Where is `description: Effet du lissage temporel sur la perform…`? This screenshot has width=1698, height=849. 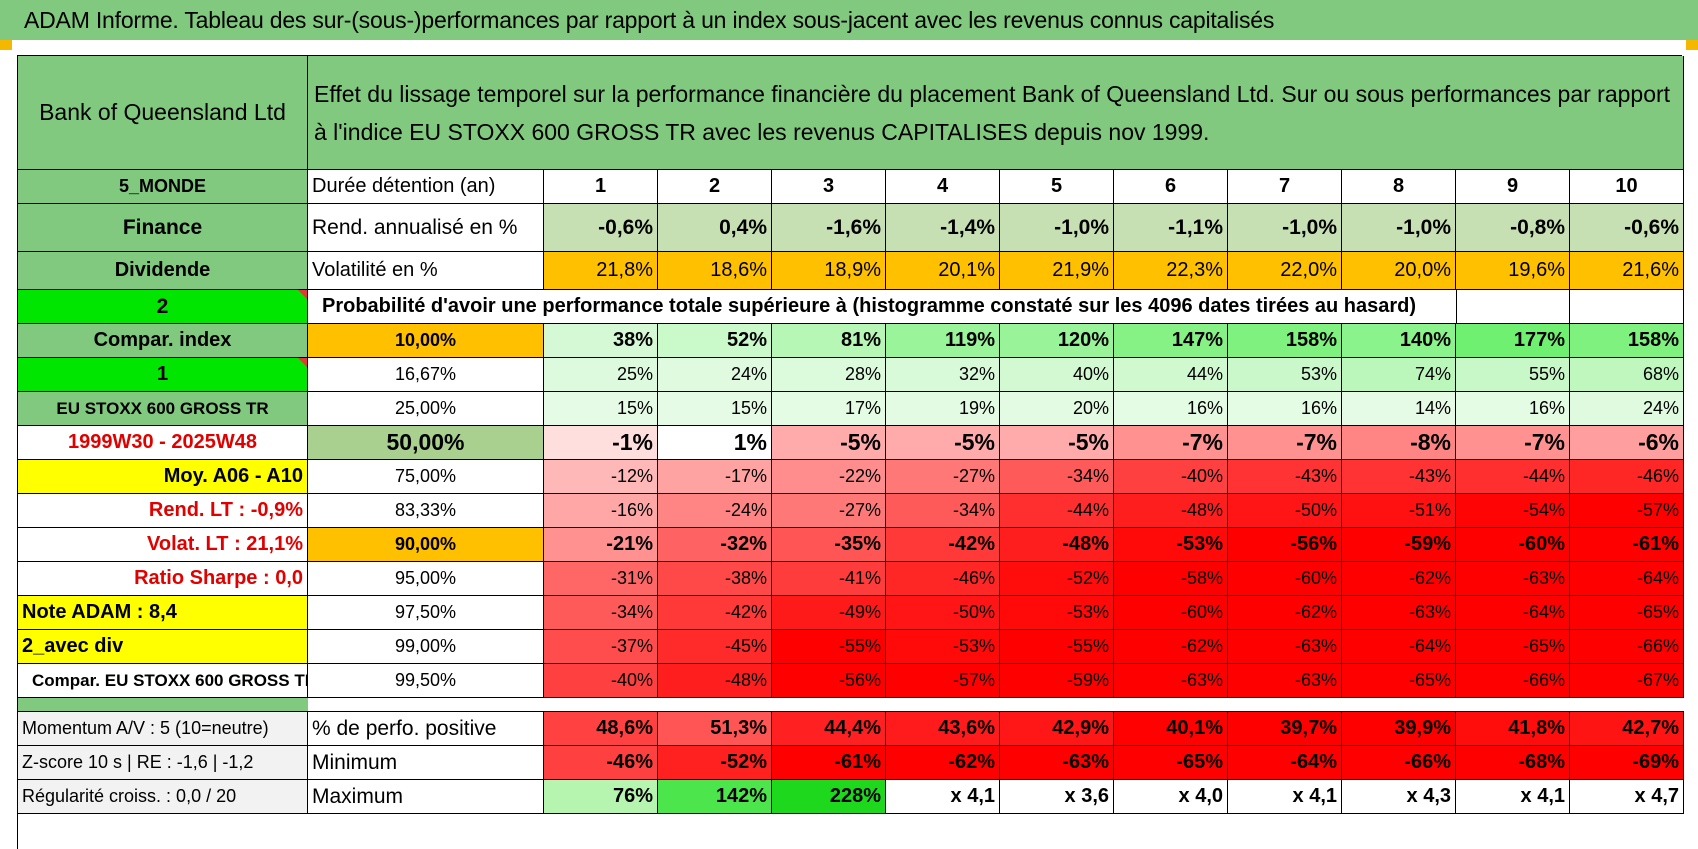
description: Effet du lissage temporel sur la perform… is located at coordinates (996, 113).